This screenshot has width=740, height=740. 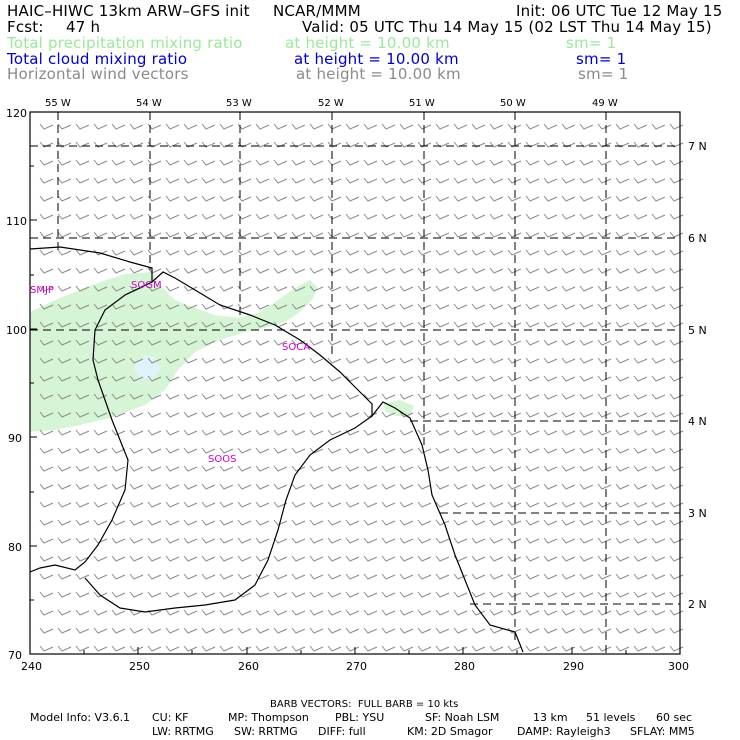 What do you see at coordinates (31, 666) in the screenshot?
I see `x-tick-240: 240` at bounding box center [31, 666].